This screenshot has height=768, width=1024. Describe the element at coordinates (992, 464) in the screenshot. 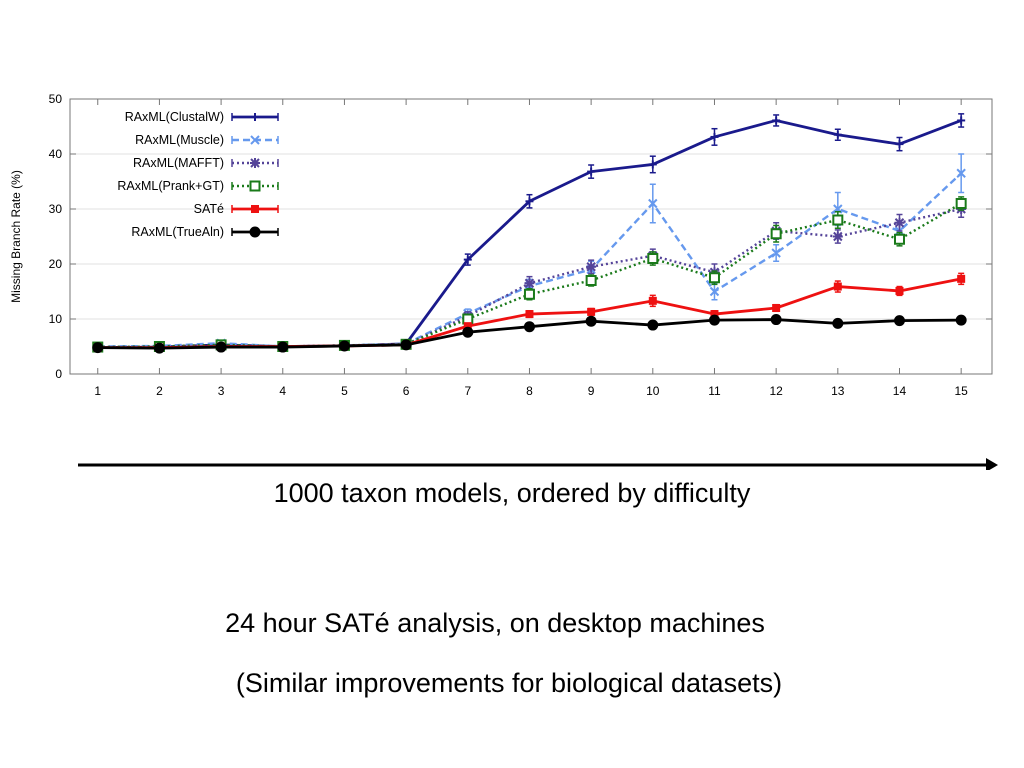

I see `difficulty-arrow-head` at that location.